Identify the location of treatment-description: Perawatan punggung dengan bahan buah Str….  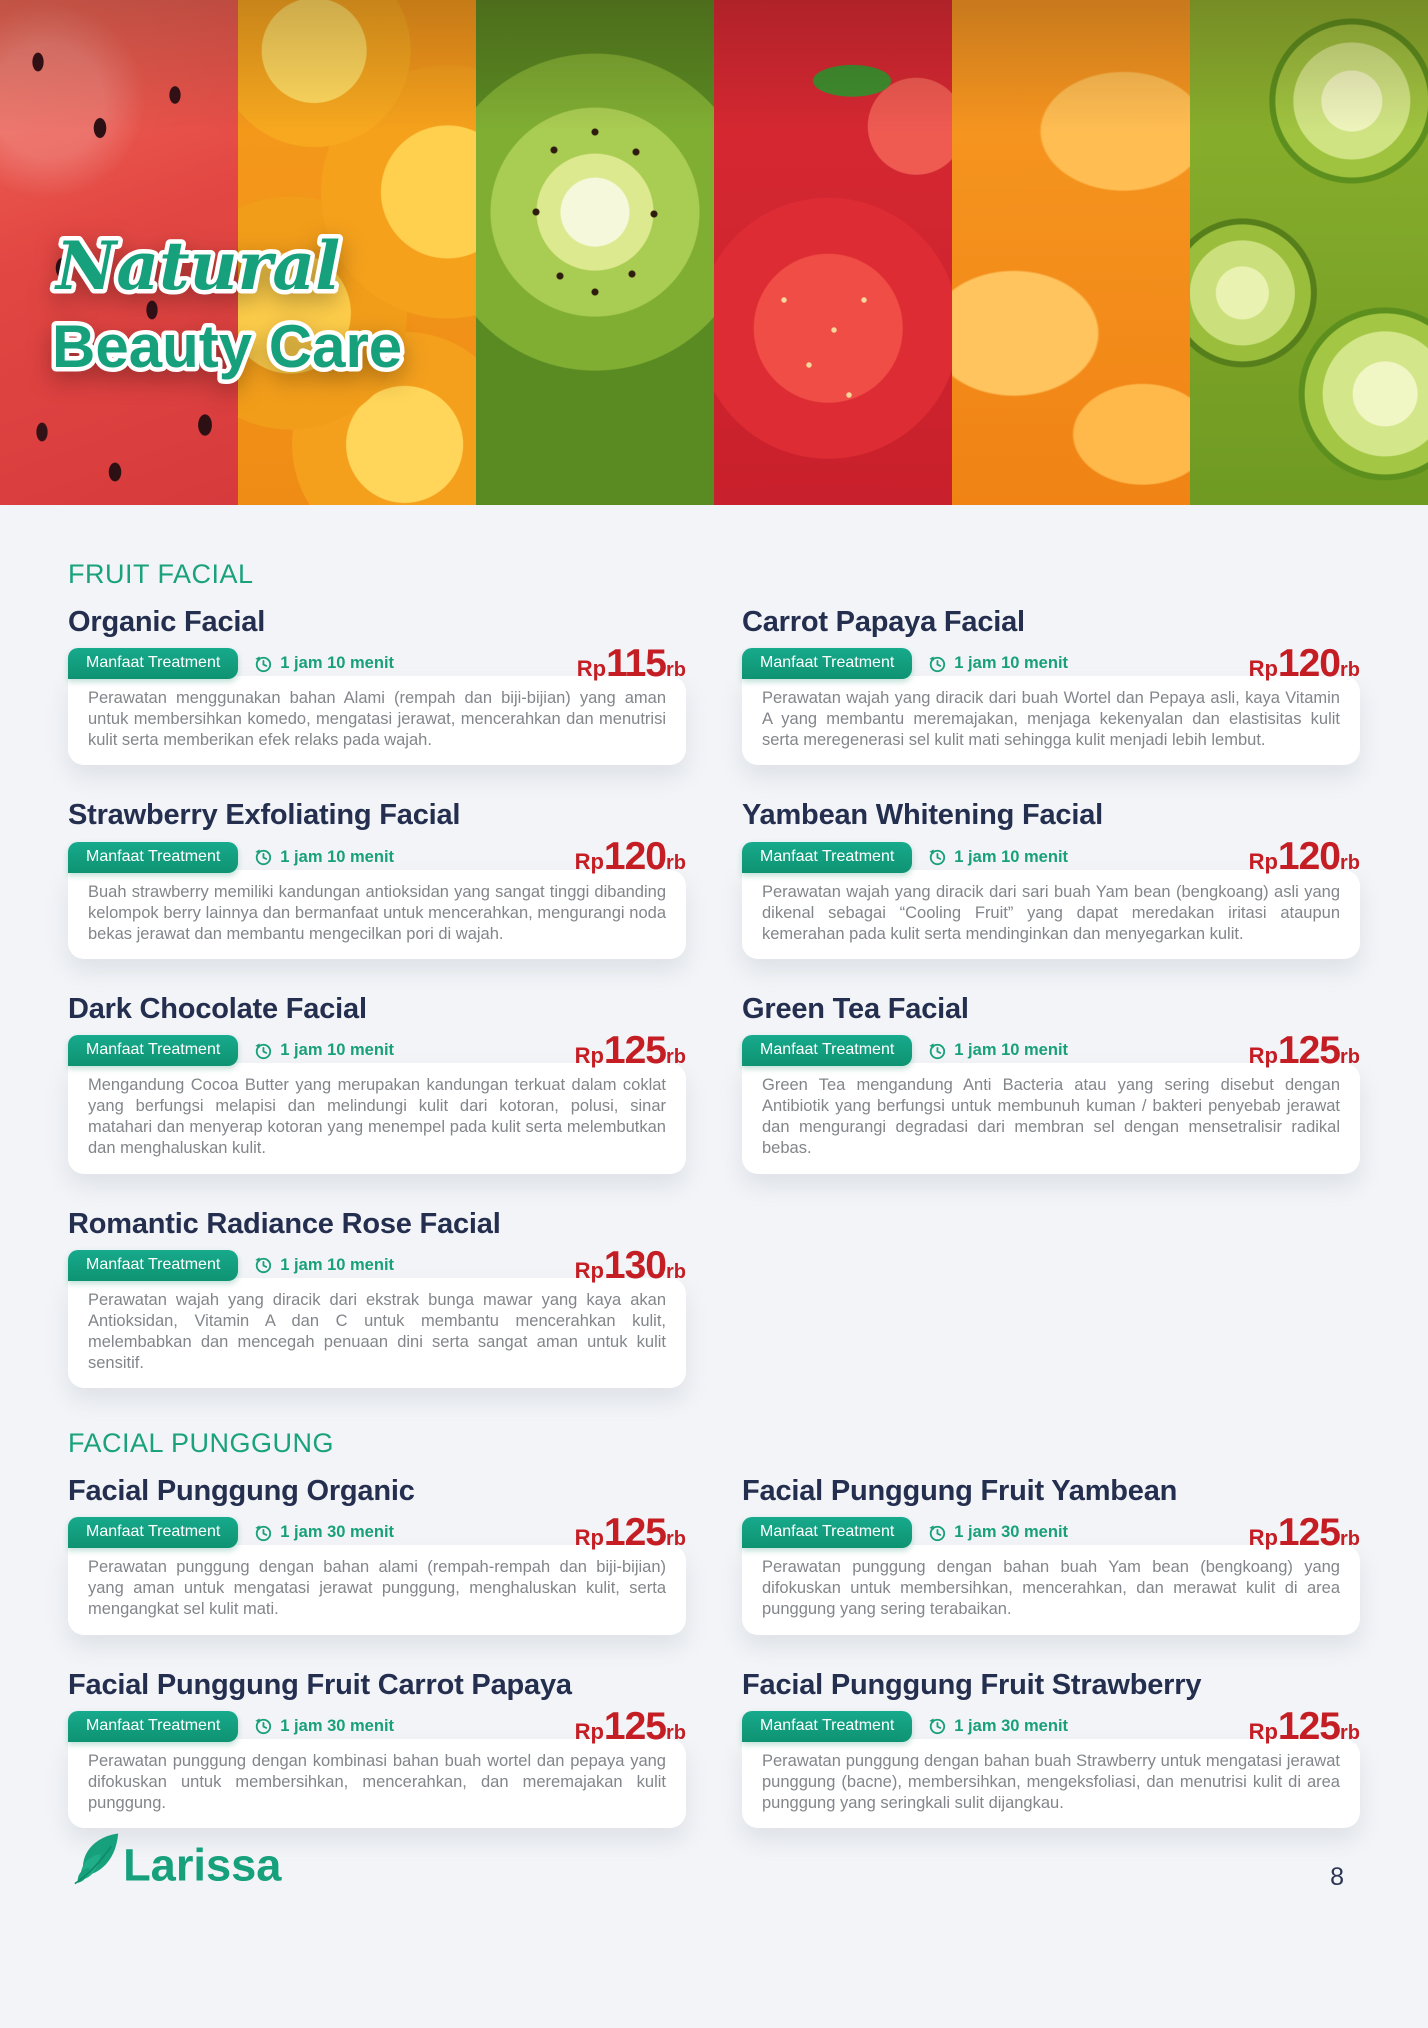
(1051, 1783).